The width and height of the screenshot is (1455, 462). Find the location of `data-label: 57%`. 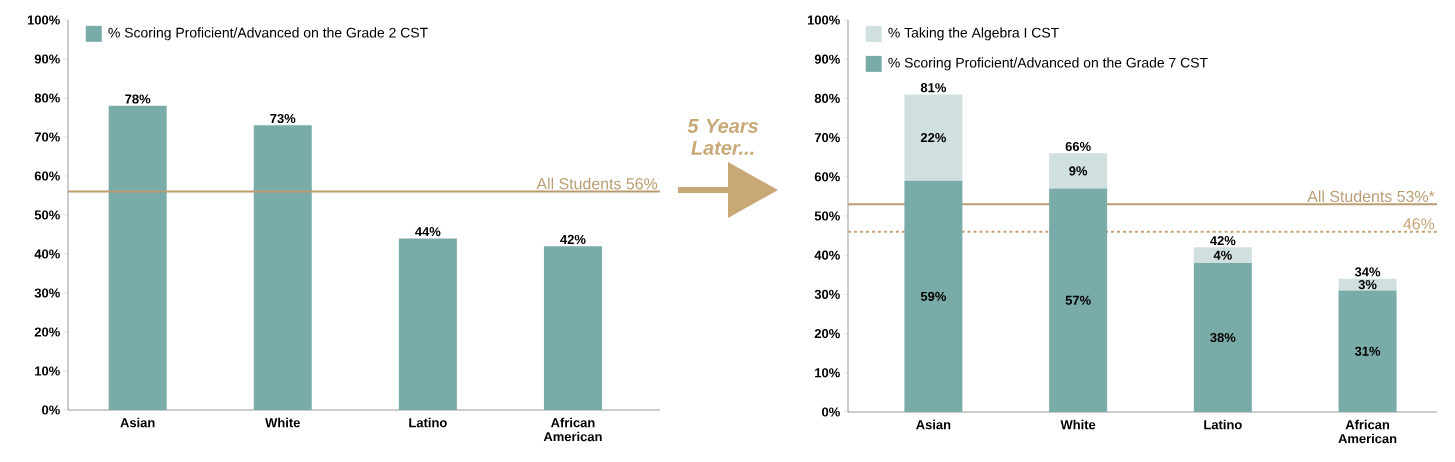

data-label: 57% is located at coordinates (1078, 300).